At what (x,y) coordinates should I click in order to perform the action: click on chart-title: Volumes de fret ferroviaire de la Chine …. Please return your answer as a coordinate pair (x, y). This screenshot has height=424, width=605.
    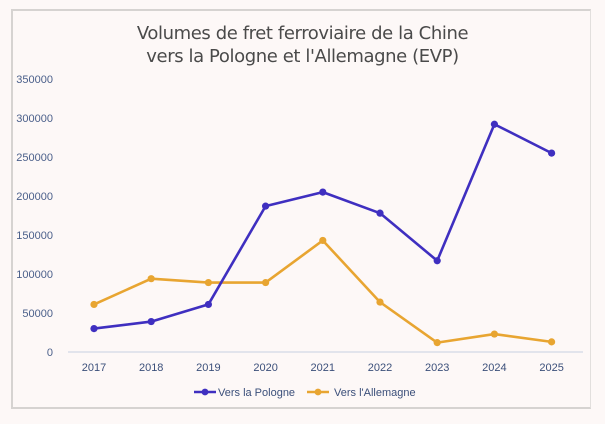
    Looking at the image, I should click on (302, 45).